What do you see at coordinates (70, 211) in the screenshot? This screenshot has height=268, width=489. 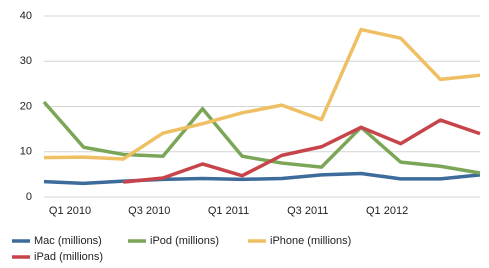 I see `x-tick-label: Q1 2010` at bounding box center [70, 211].